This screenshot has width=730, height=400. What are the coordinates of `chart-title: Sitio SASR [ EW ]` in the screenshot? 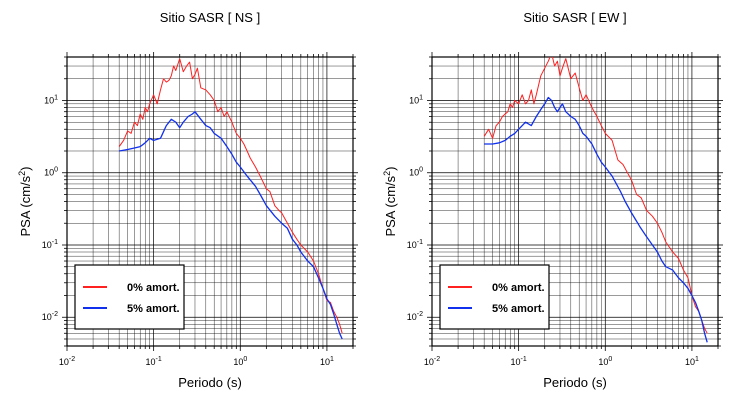 It's located at (574, 17).